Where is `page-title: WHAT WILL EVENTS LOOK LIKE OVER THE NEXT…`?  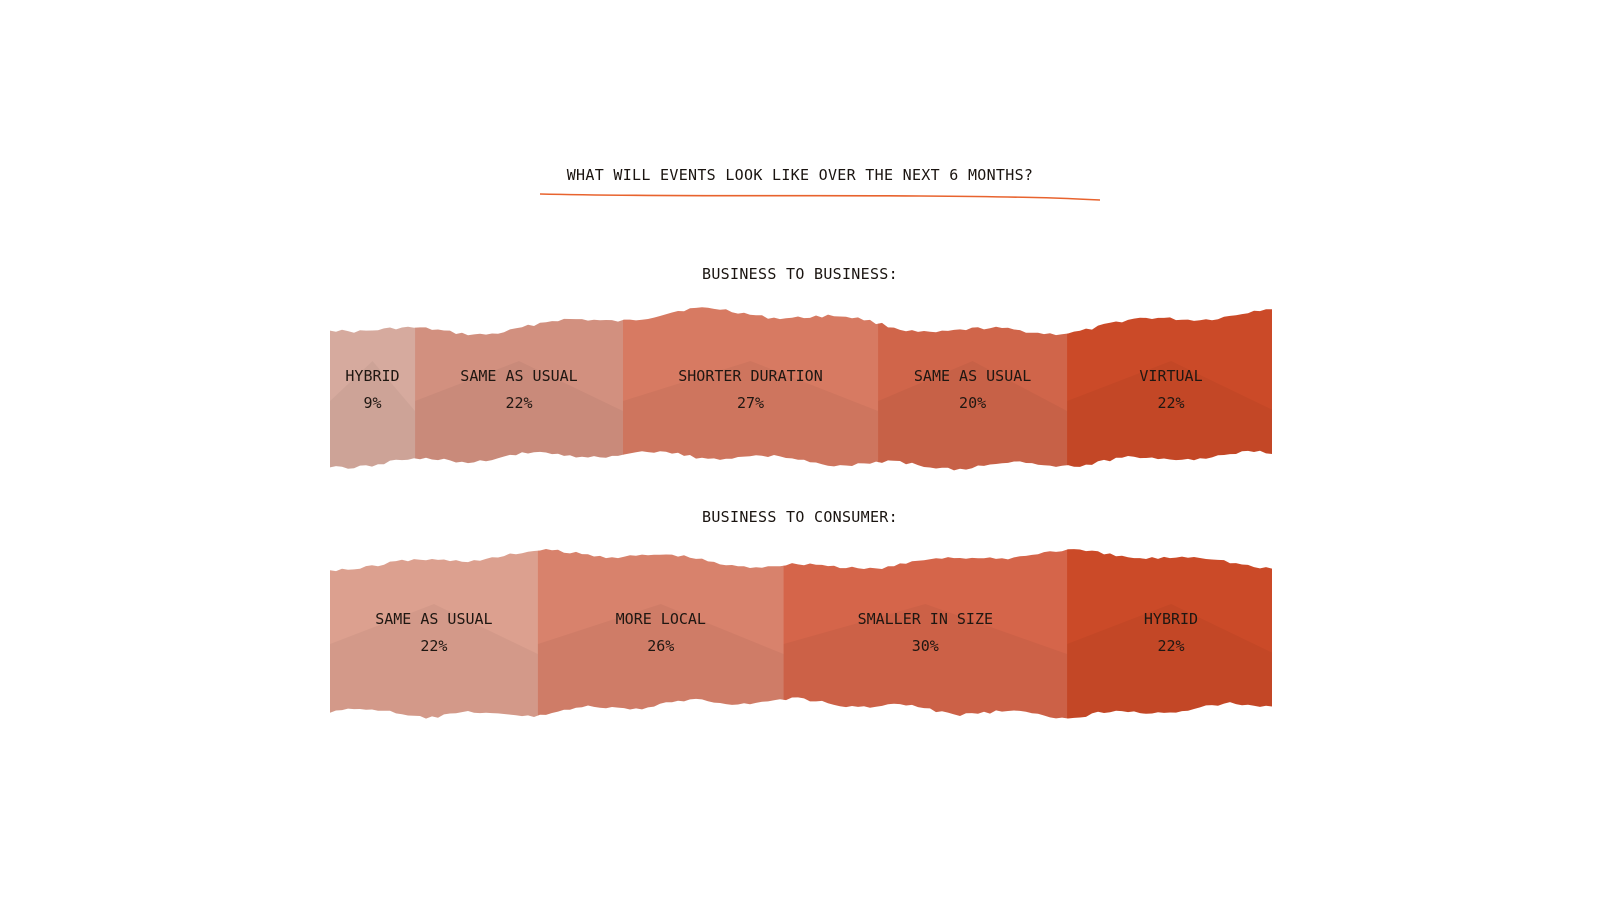 page-title: WHAT WILL EVENTS LOOK LIKE OVER THE NEXT… is located at coordinates (800, 175).